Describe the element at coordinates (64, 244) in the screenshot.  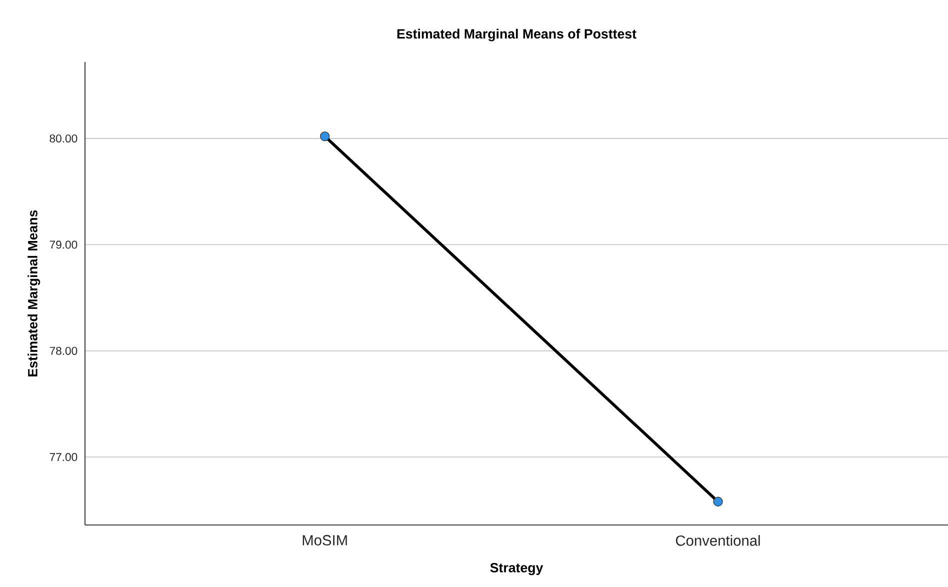
I see `y-tick-label: 79.00` at that location.